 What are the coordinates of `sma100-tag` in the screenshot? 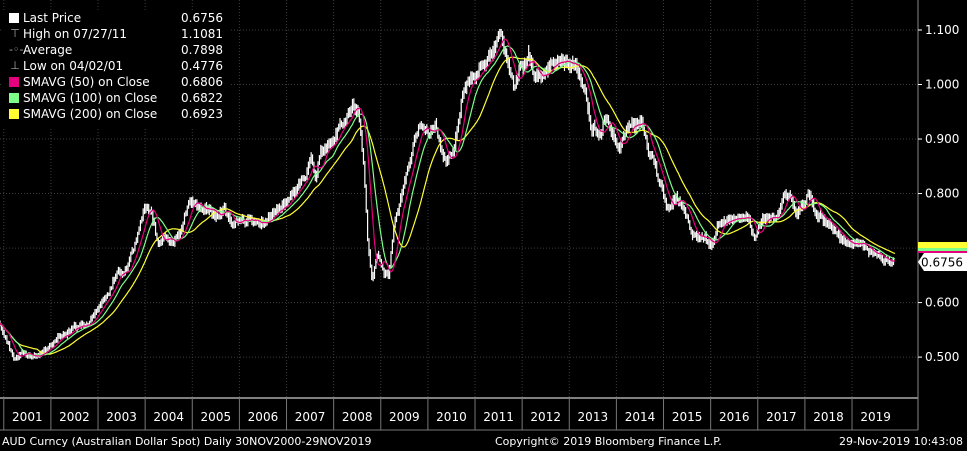 It's located at (942, 249).